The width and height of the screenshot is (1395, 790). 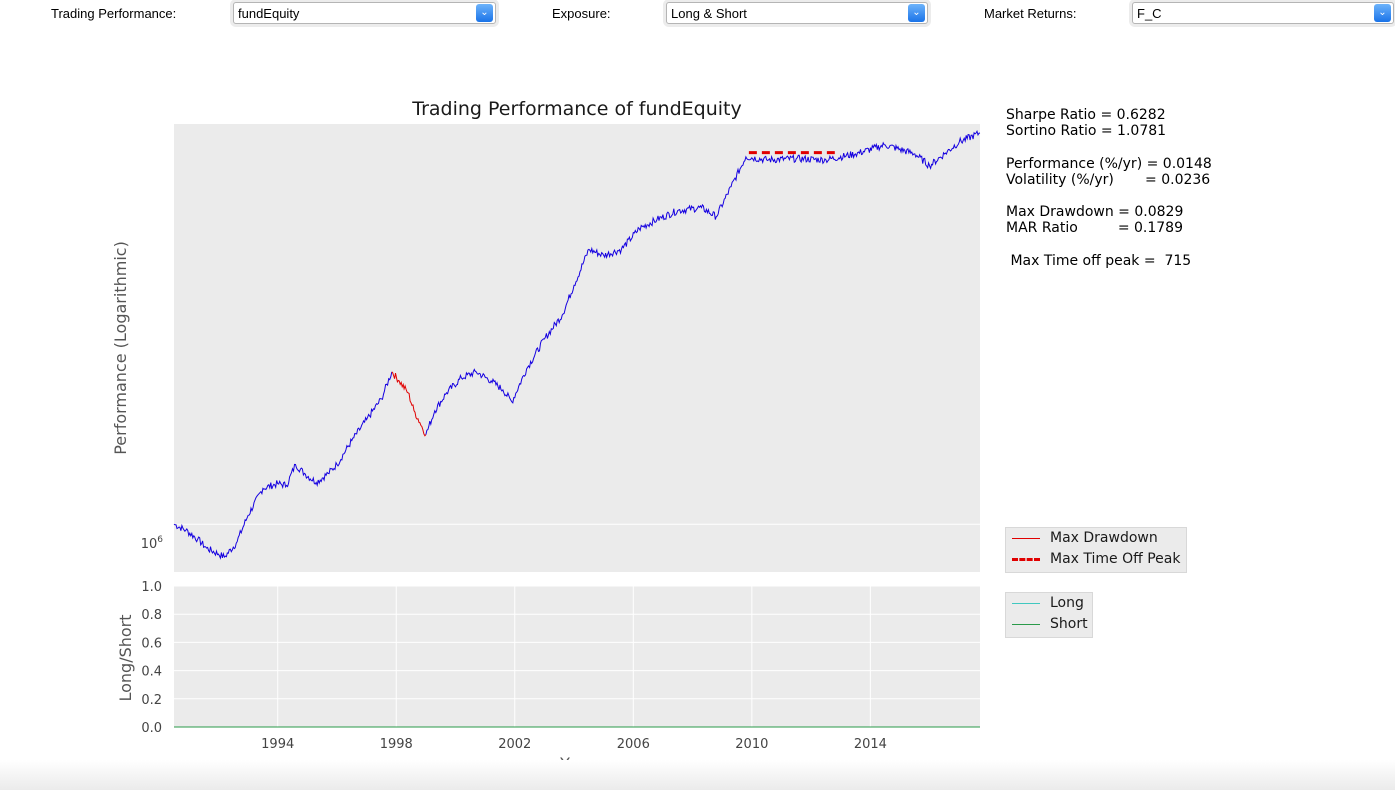 What do you see at coordinates (1096, 550) in the screenshot?
I see `equity-legend: Max Drawdown Max Time Off Peak` at bounding box center [1096, 550].